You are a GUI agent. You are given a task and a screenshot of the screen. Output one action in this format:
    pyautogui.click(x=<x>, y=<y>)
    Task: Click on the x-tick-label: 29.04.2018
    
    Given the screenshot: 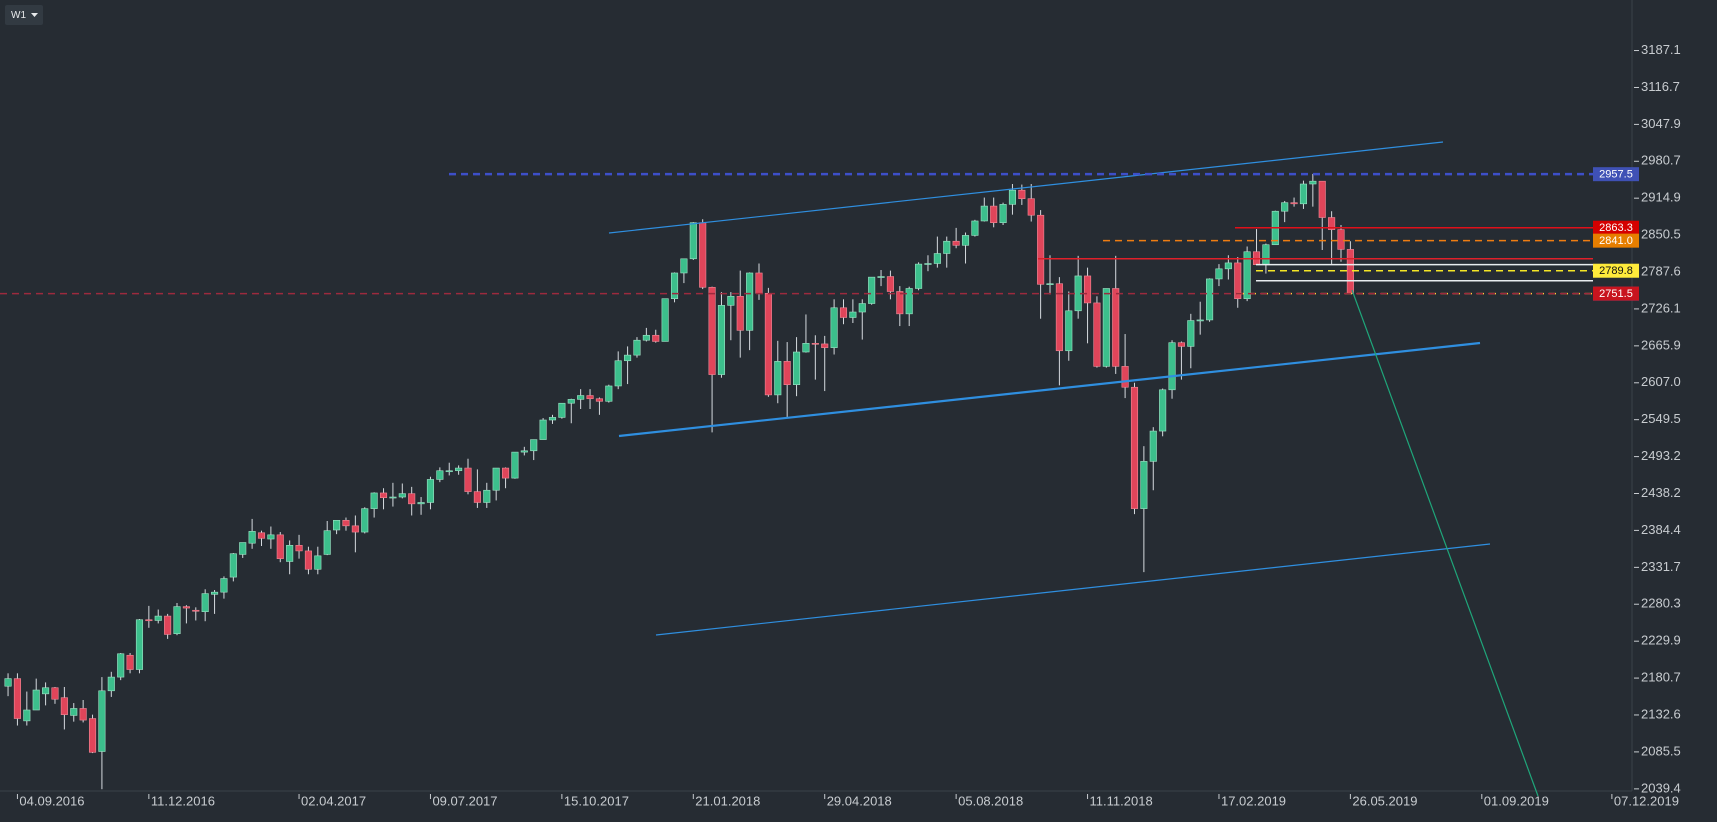 What is the action you would take?
    pyautogui.click(x=859, y=800)
    